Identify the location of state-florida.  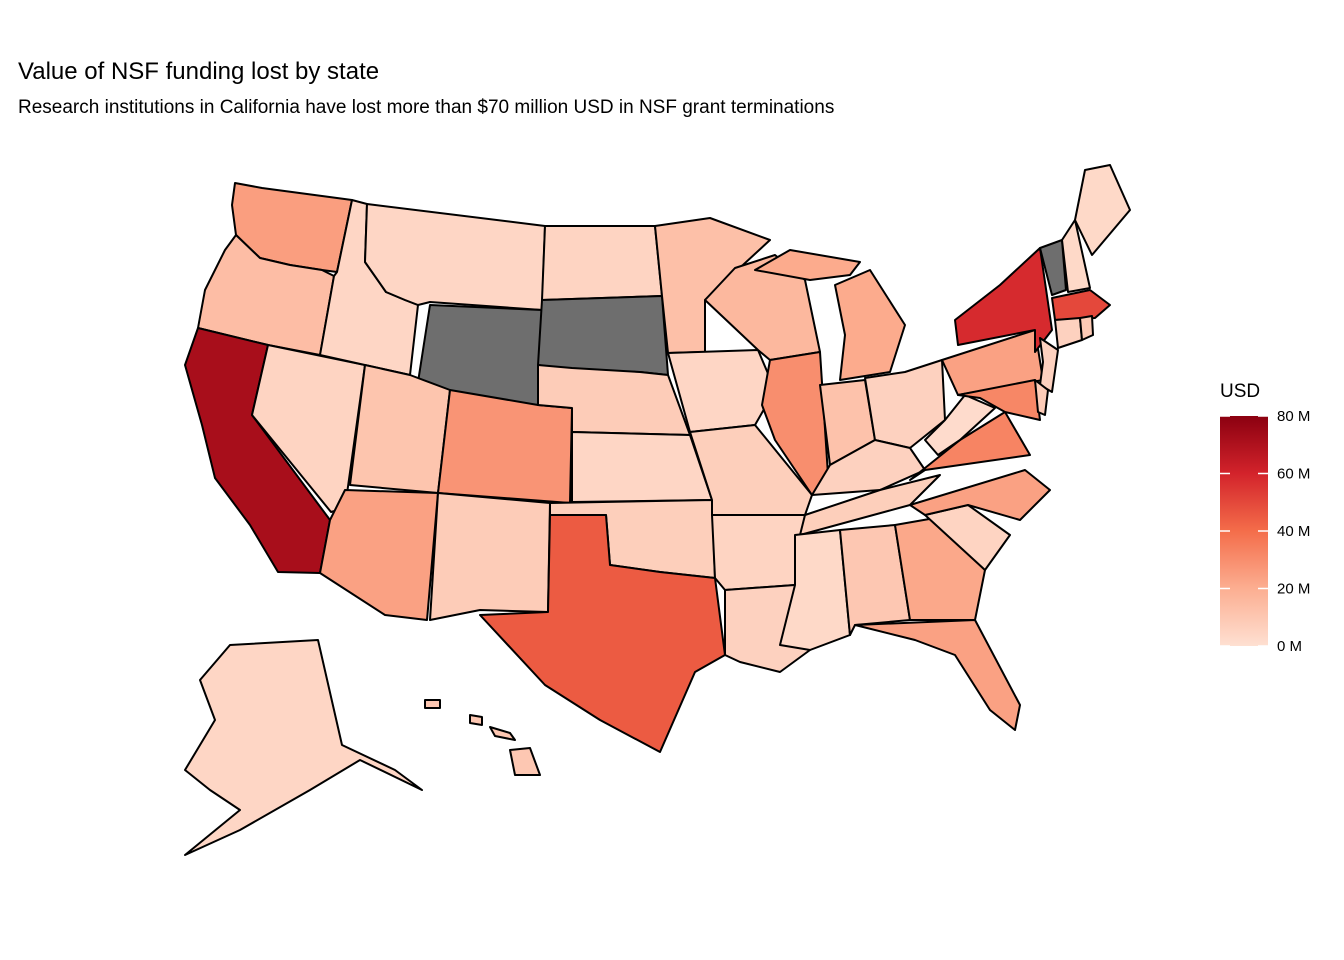
(937, 675).